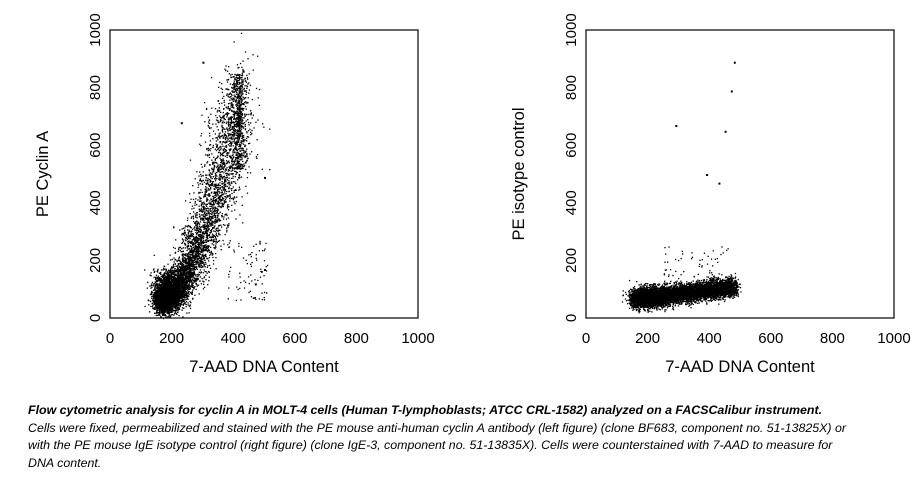 The height and width of the screenshot is (493, 921). Describe the element at coordinates (519, 174) in the screenshot. I see `y-axis-label: PE isotype control` at that location.